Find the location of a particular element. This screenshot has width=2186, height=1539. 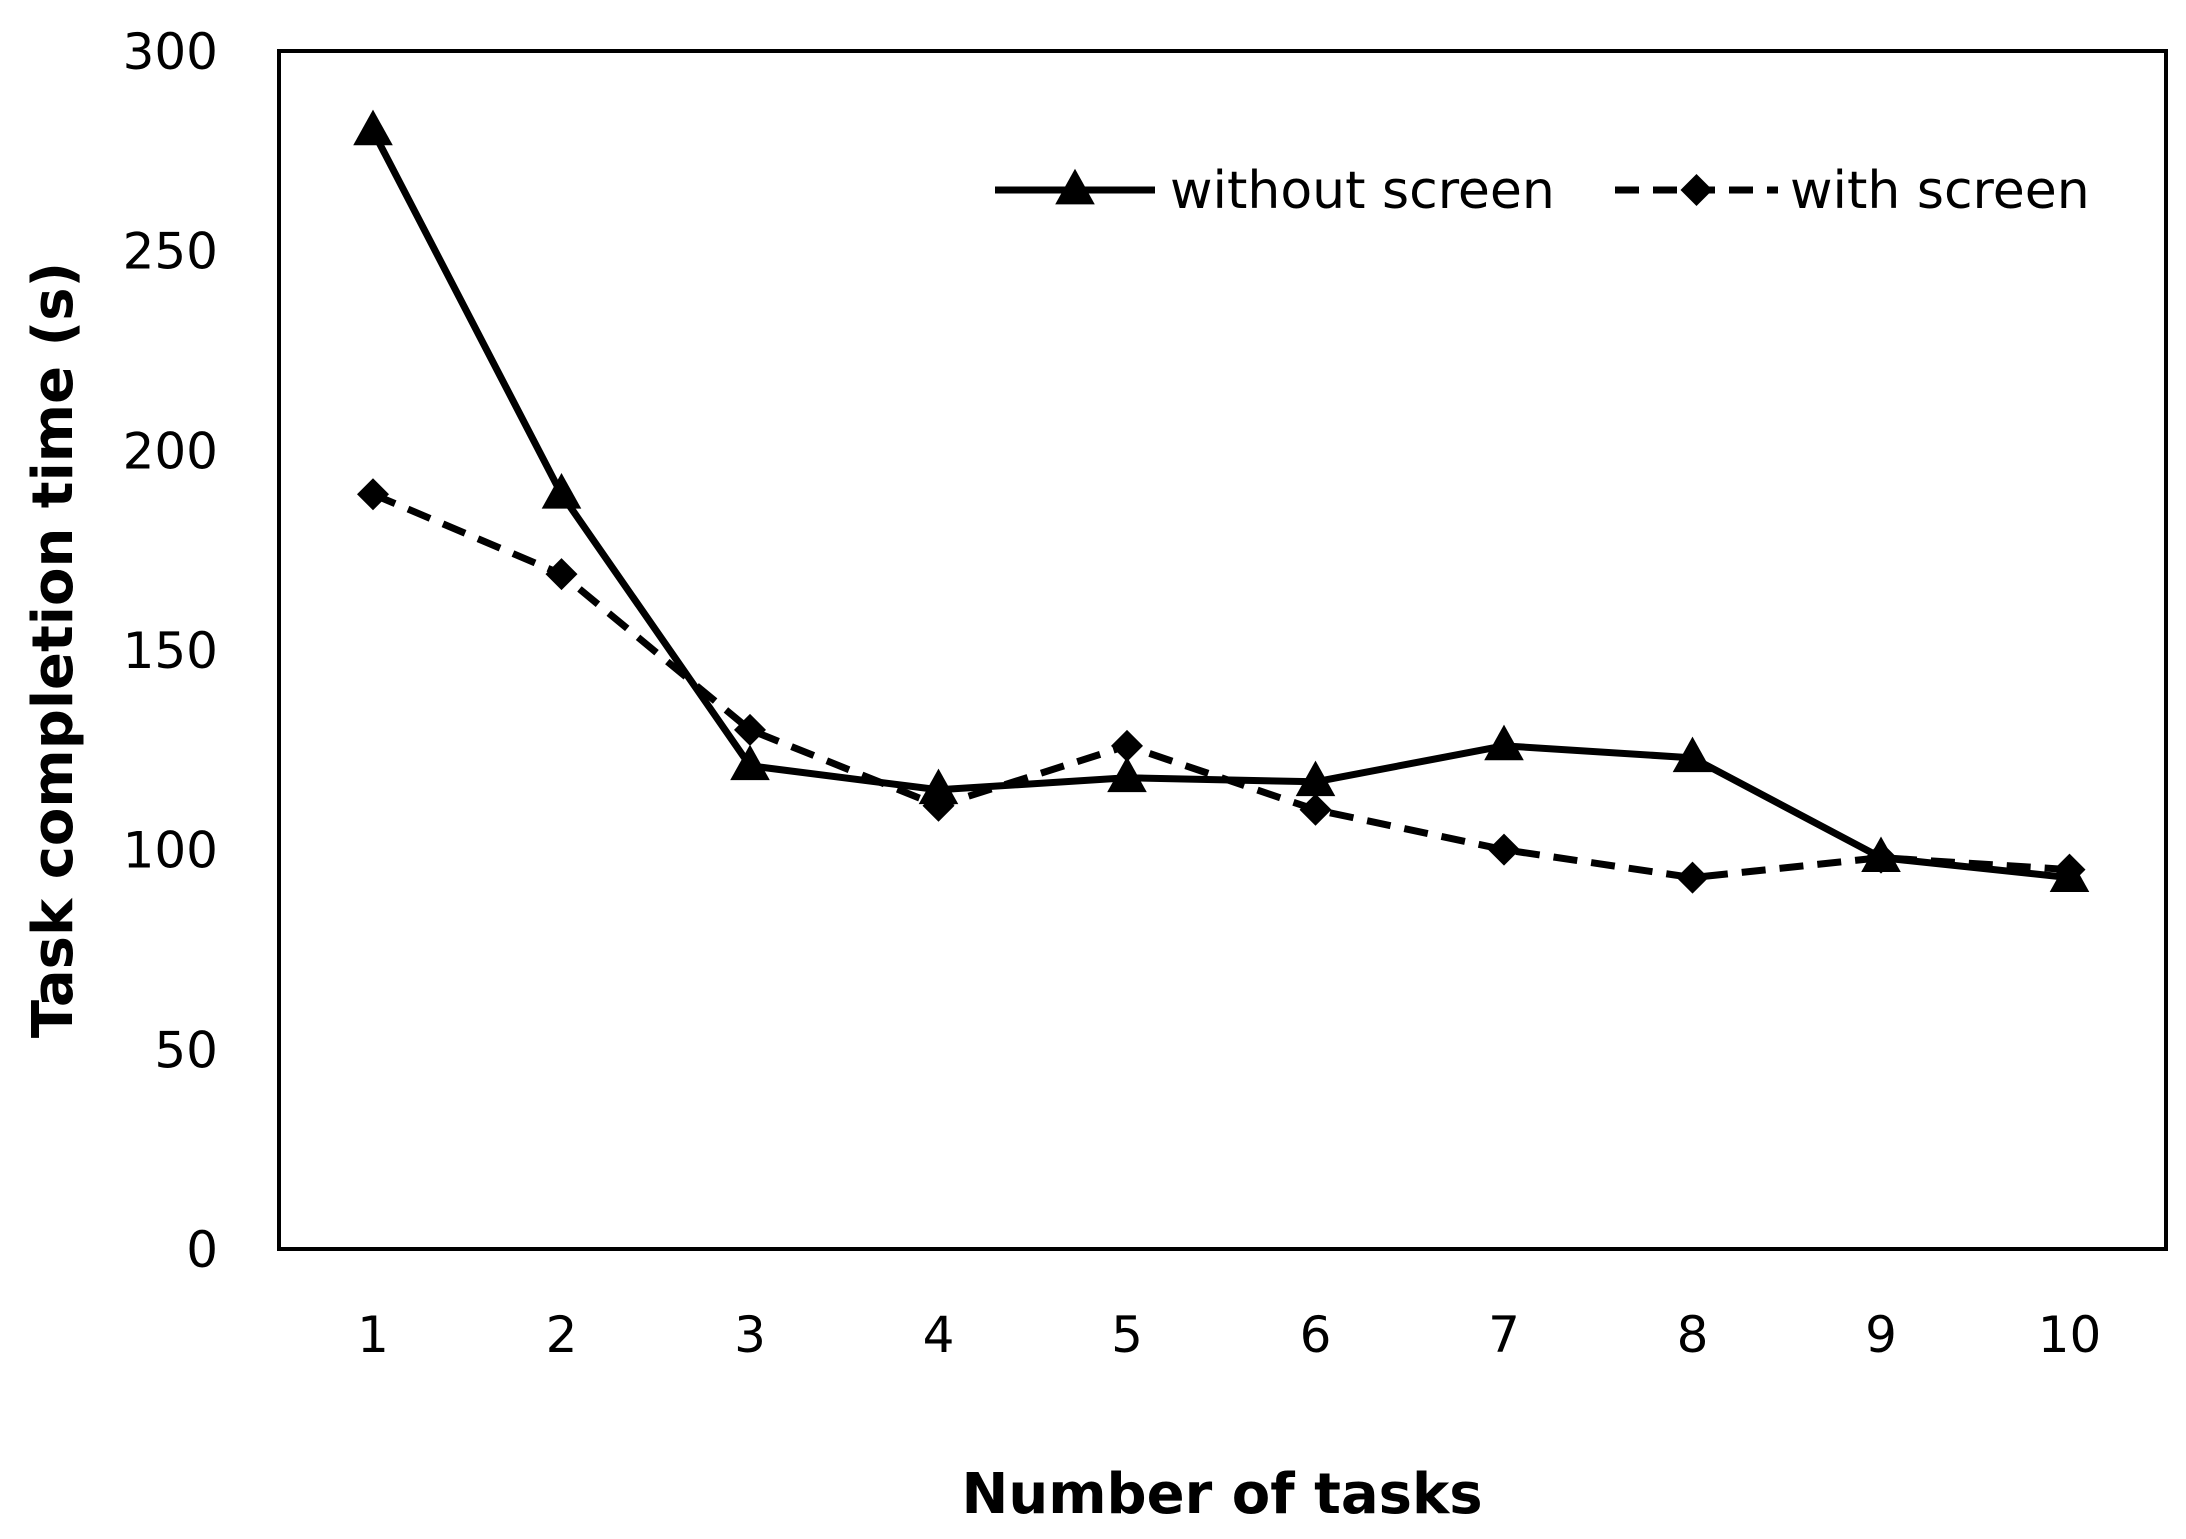

y-tick-label: 50 is located at coordinates (186, 1050).